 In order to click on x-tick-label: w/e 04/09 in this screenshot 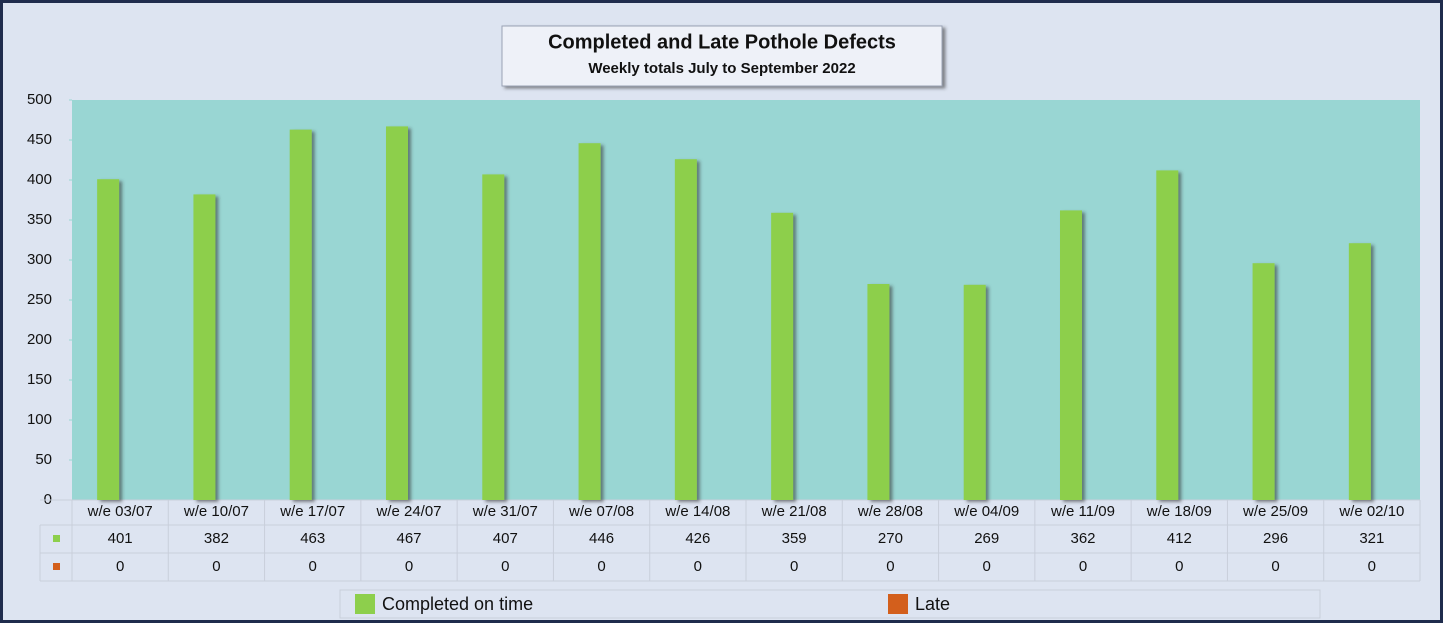, I will do `click(986, 511)`.